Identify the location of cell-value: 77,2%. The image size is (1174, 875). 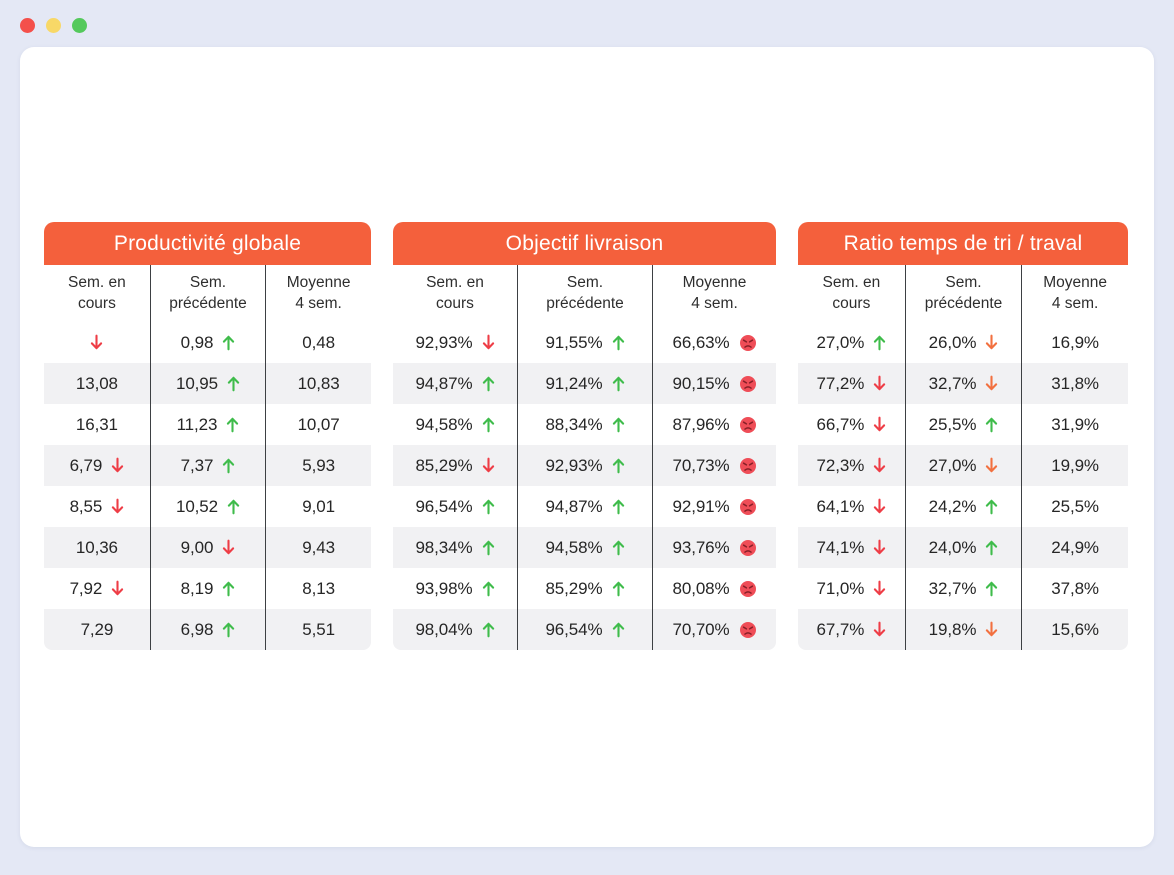
(840, 383).